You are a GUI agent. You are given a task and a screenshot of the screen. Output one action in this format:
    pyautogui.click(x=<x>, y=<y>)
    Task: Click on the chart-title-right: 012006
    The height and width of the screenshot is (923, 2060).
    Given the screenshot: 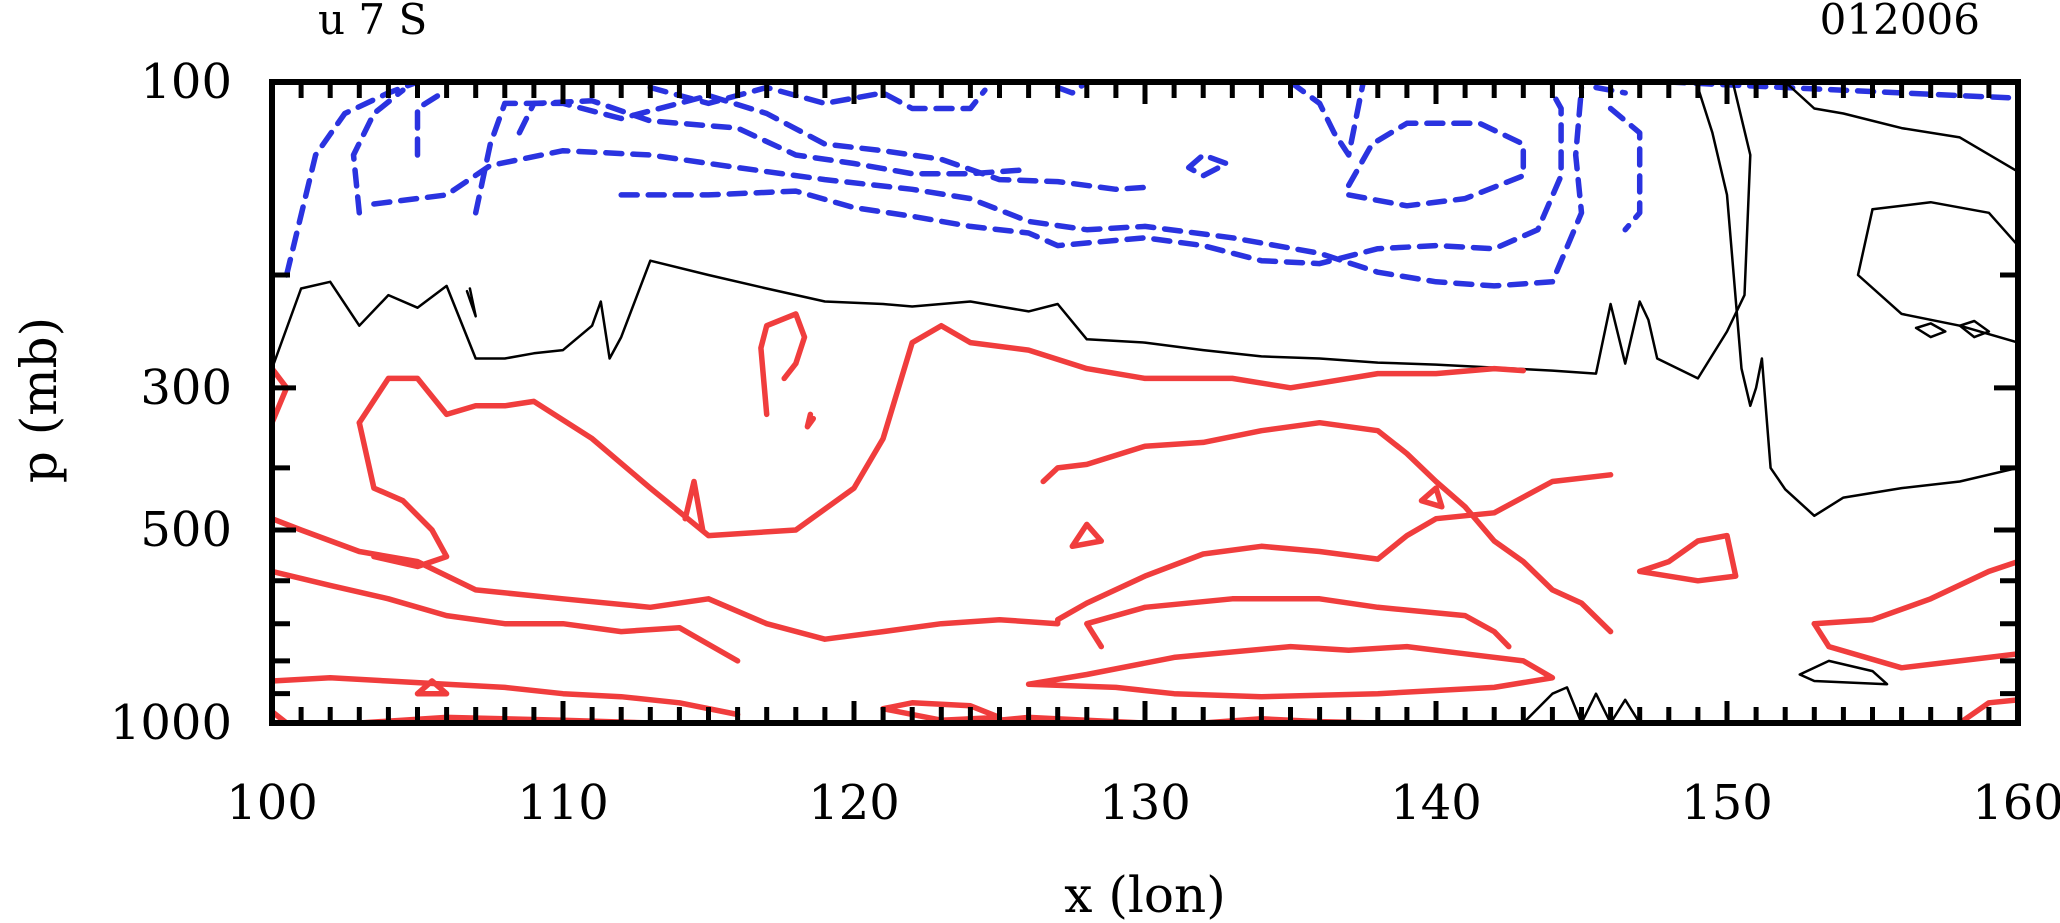 What is the action you would take?
    pyautogui.click(x=1900, y=22)
    